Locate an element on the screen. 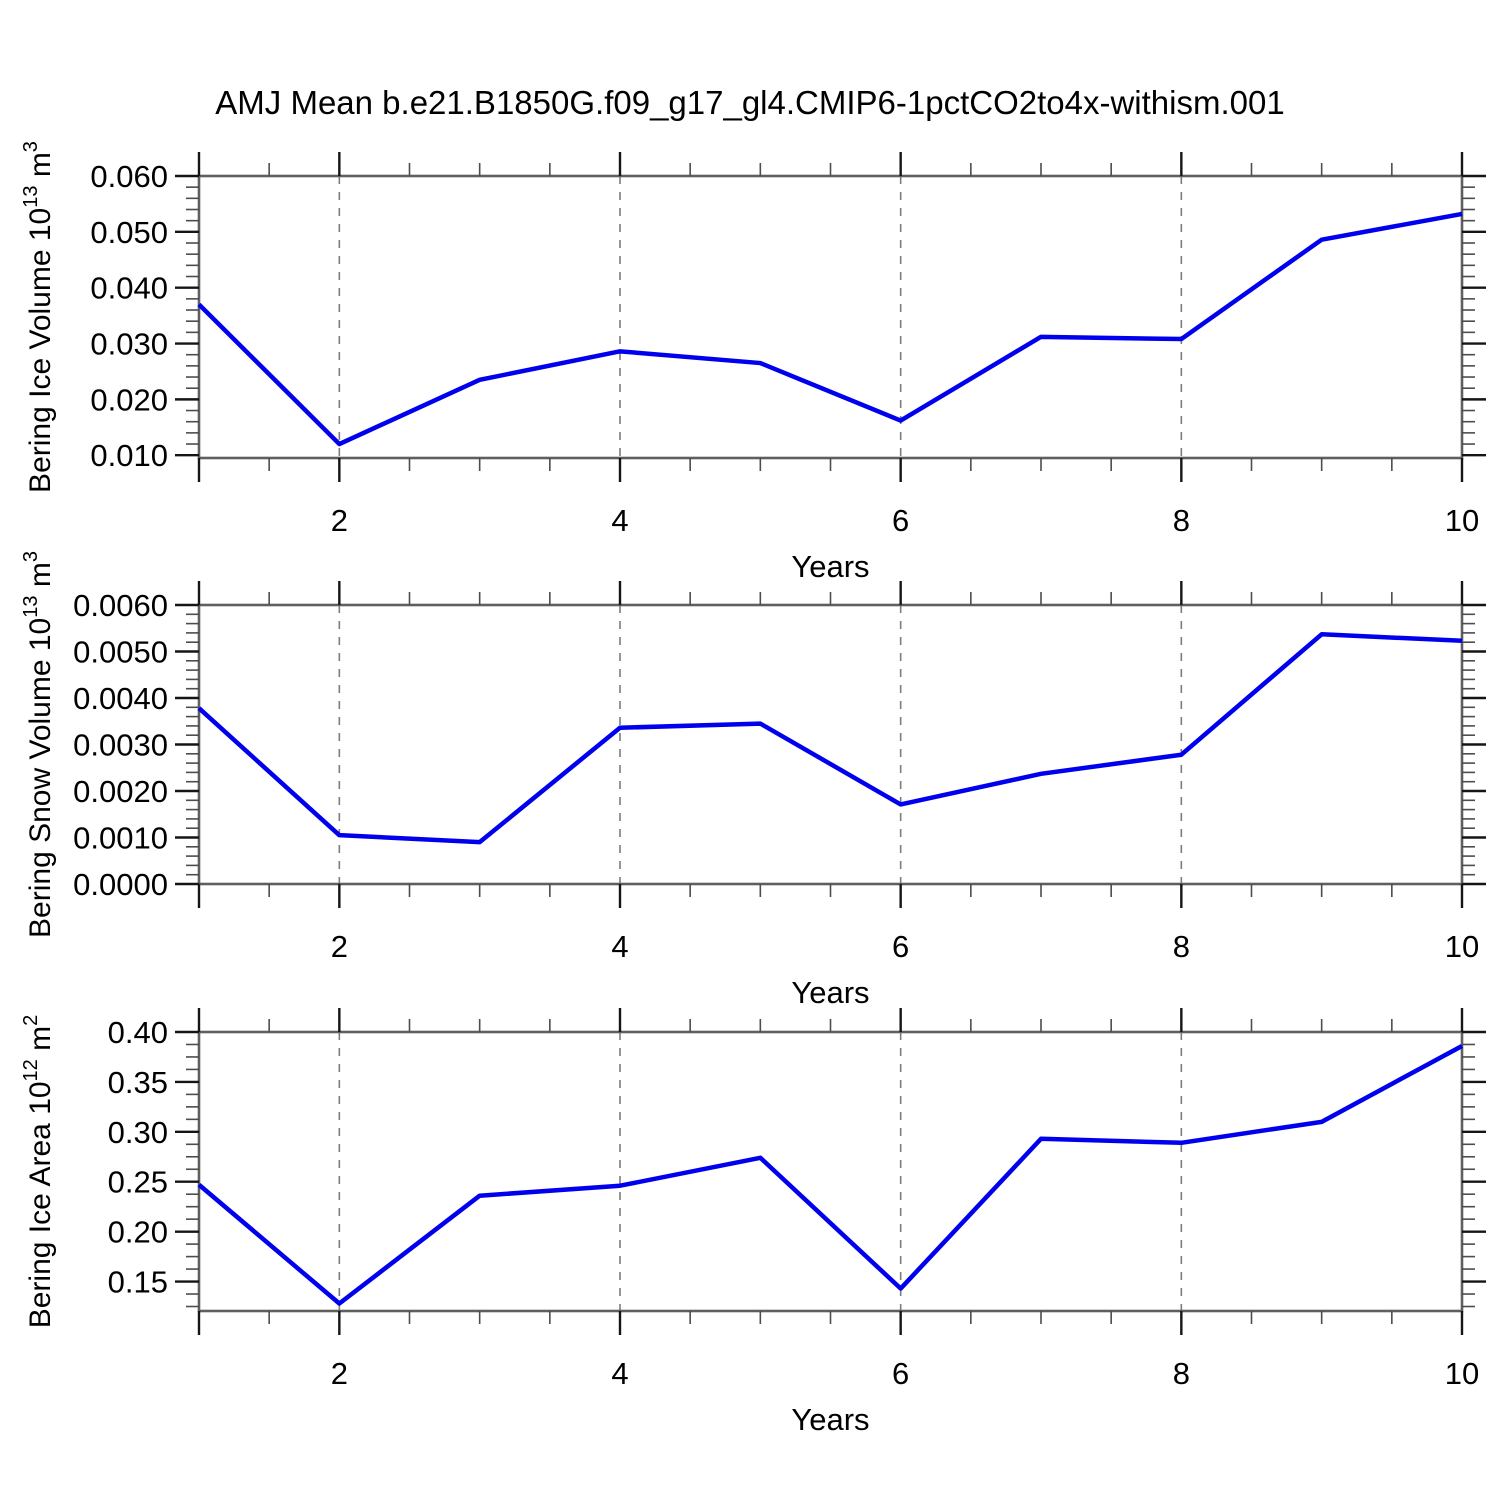  y-tick-label: 0.0030 is located at coordinates (120, 745).